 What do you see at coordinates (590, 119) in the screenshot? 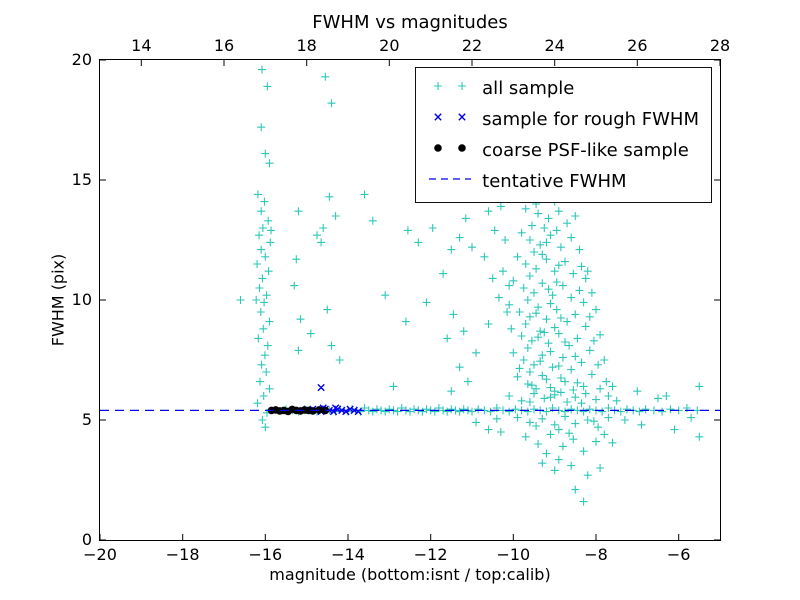
I see `legend-item-label: sample for rough FWHM` at bounding box center [590, 119].